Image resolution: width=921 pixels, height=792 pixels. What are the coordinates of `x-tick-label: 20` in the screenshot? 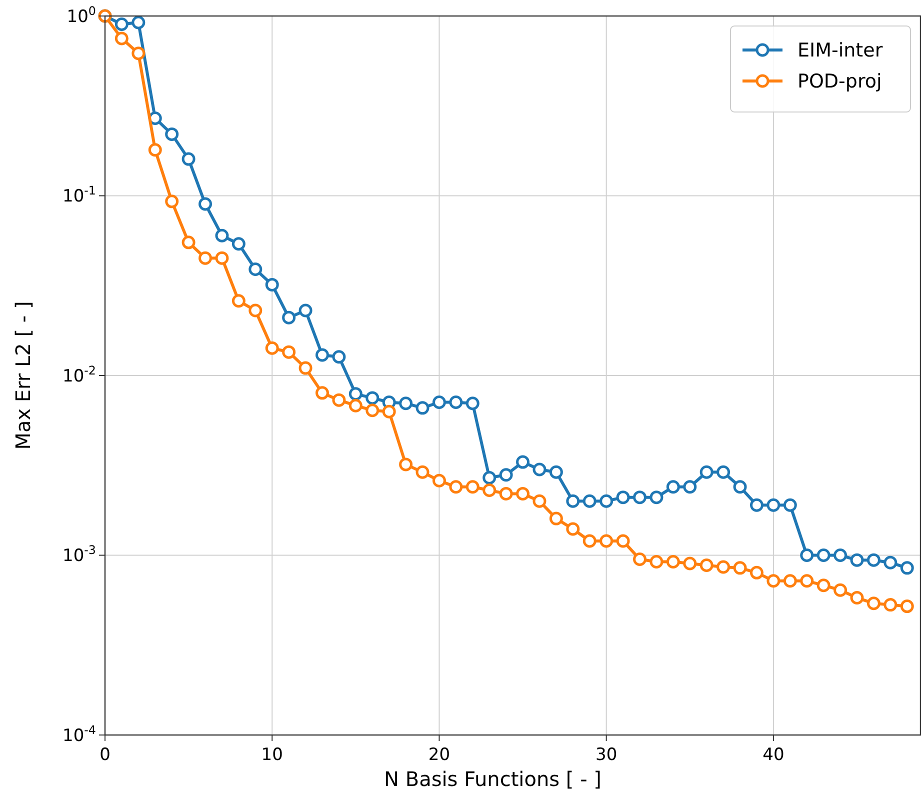 It's located at (439, 755).